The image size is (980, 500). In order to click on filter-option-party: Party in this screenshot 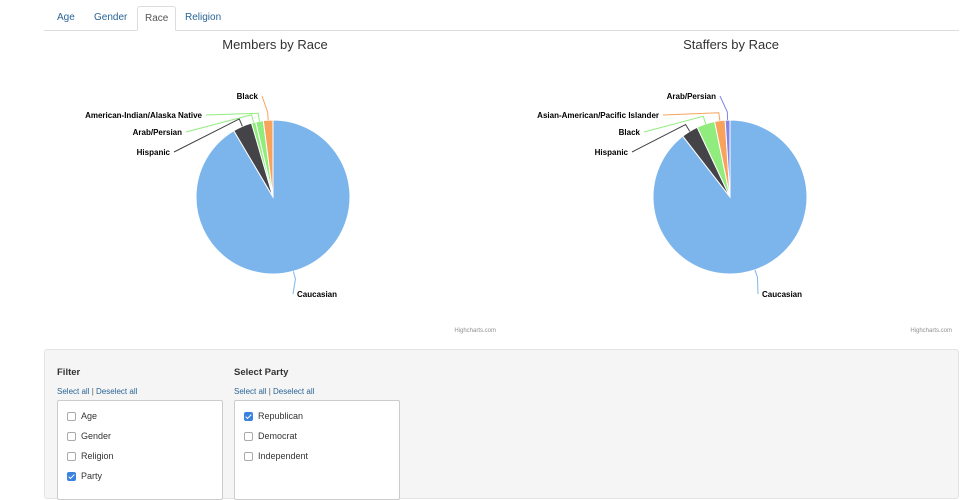, I will do `click(84, 476)`.